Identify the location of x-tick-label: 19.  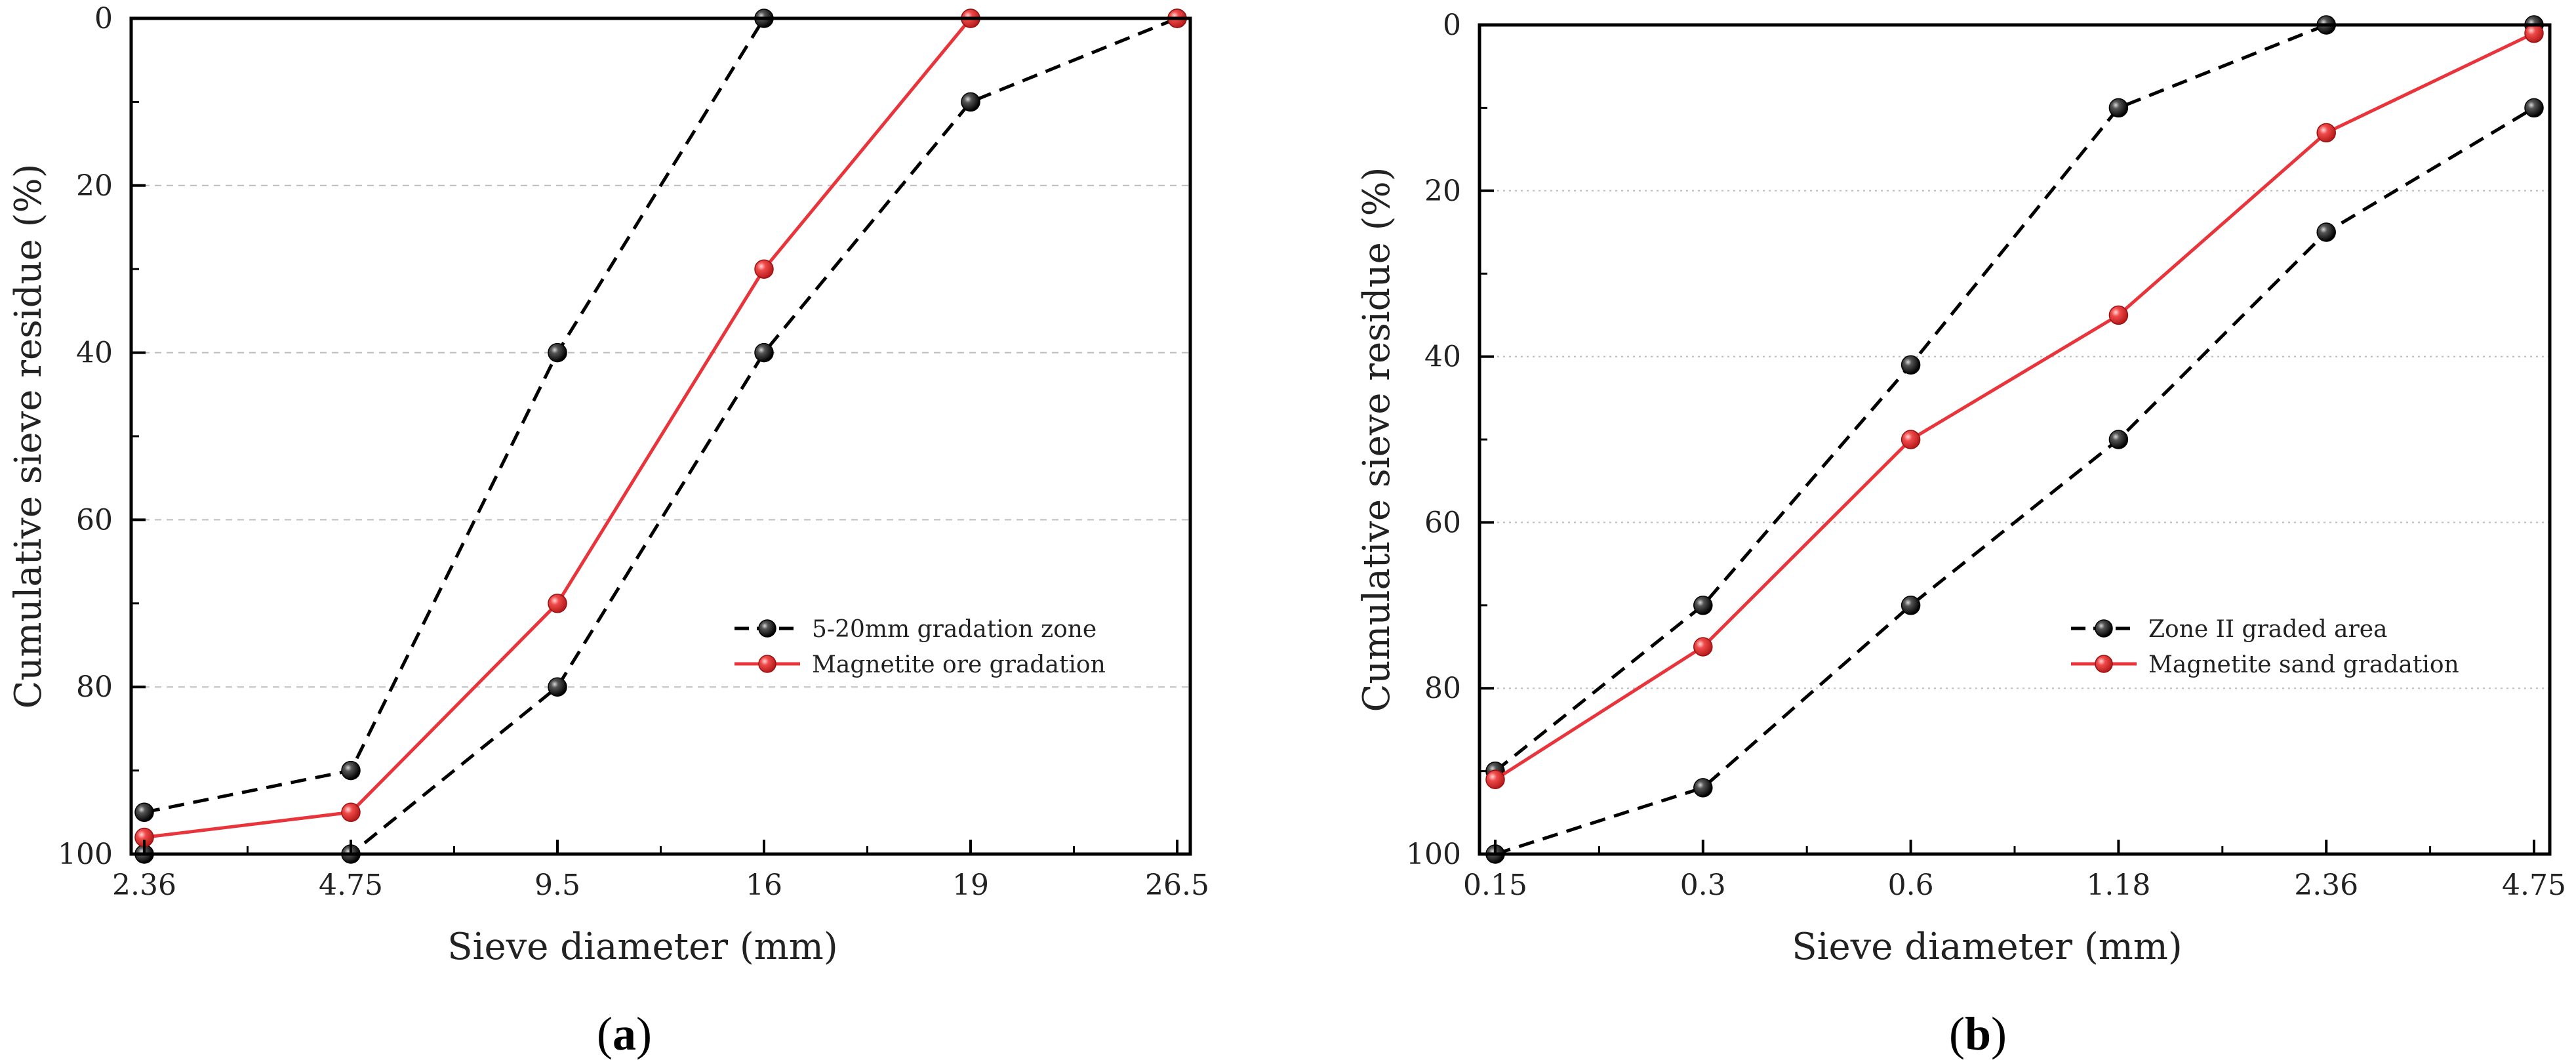
(970, 885).